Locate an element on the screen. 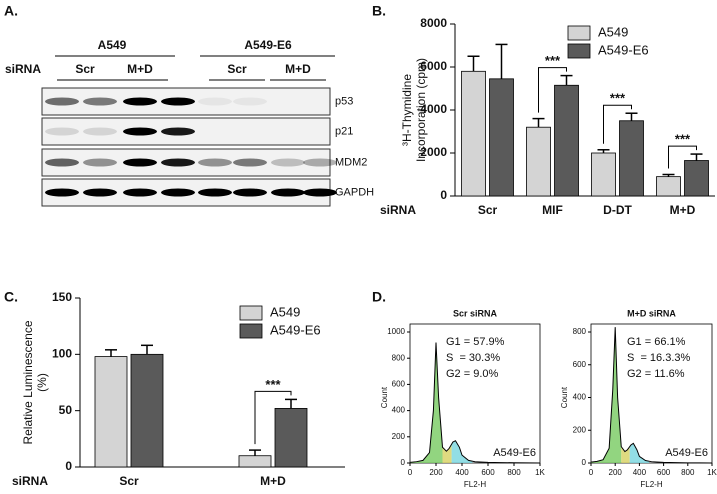 This screenshot has width=717, height=494. phase-stat: G1 = 57.9% is located at coordinates (475, 342).